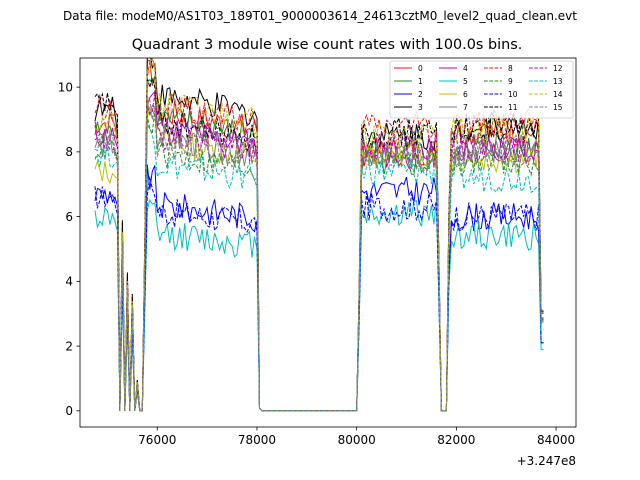 The image size is (640, 480). I want to click on x-tick-label: 82000, so click(456, 440).